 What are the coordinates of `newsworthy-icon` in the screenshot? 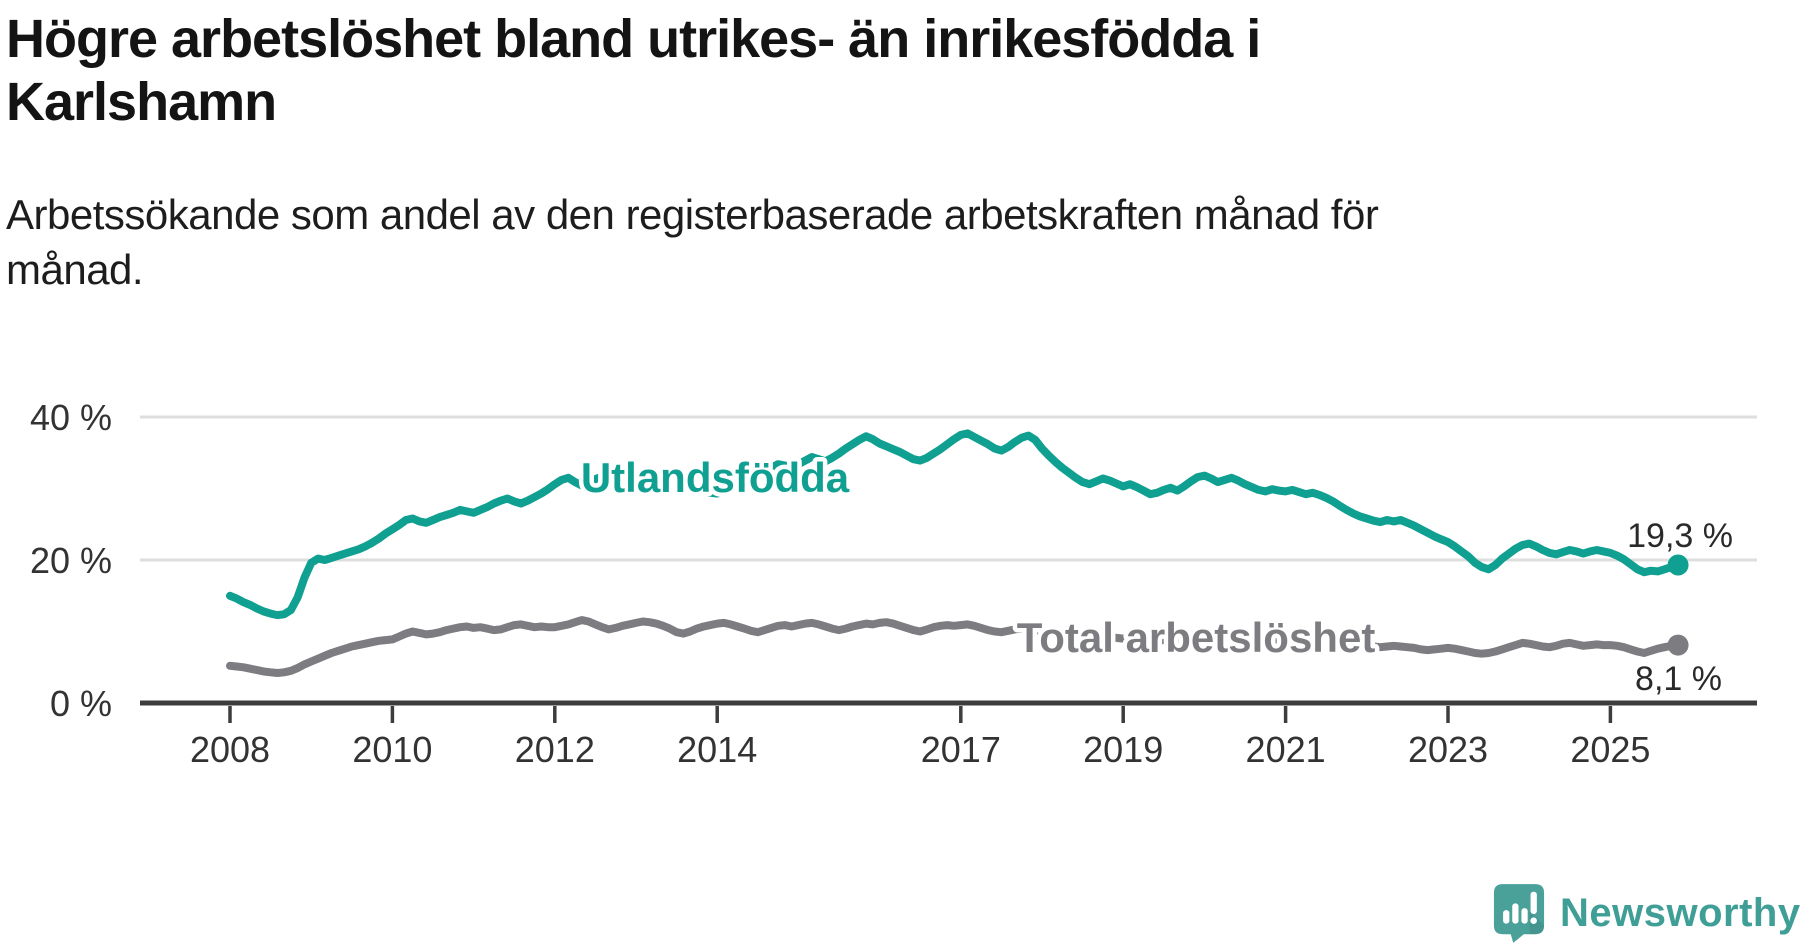 It's located at (1519, 913).